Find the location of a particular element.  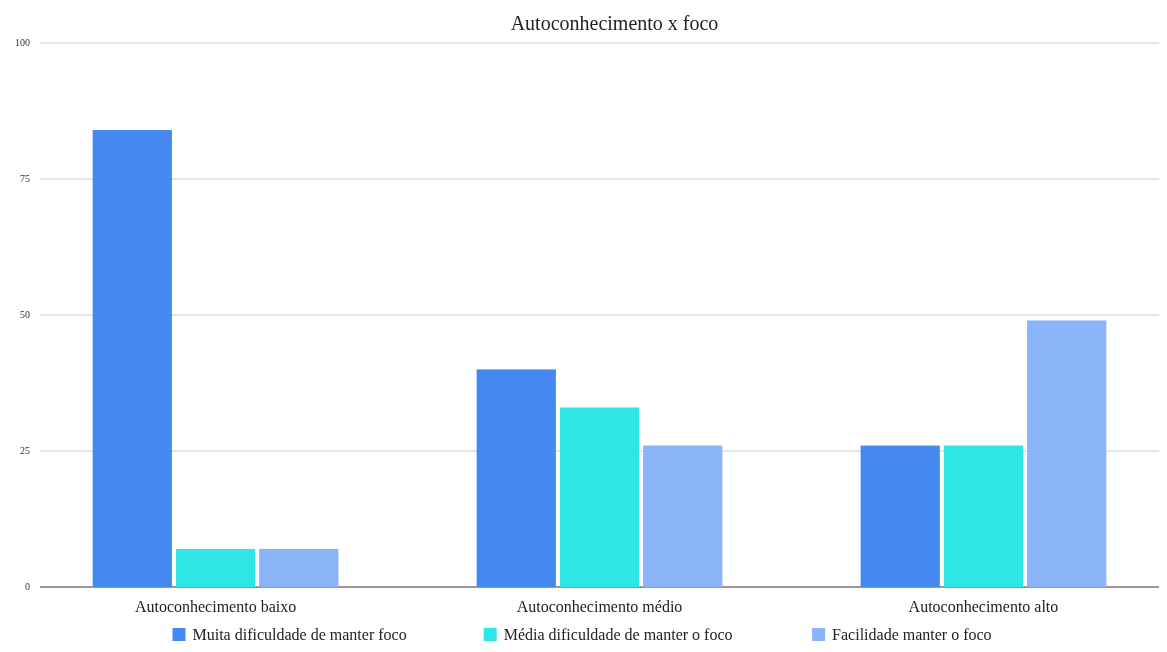

y-tick-label: 0 is located at coordinates (27, 586).